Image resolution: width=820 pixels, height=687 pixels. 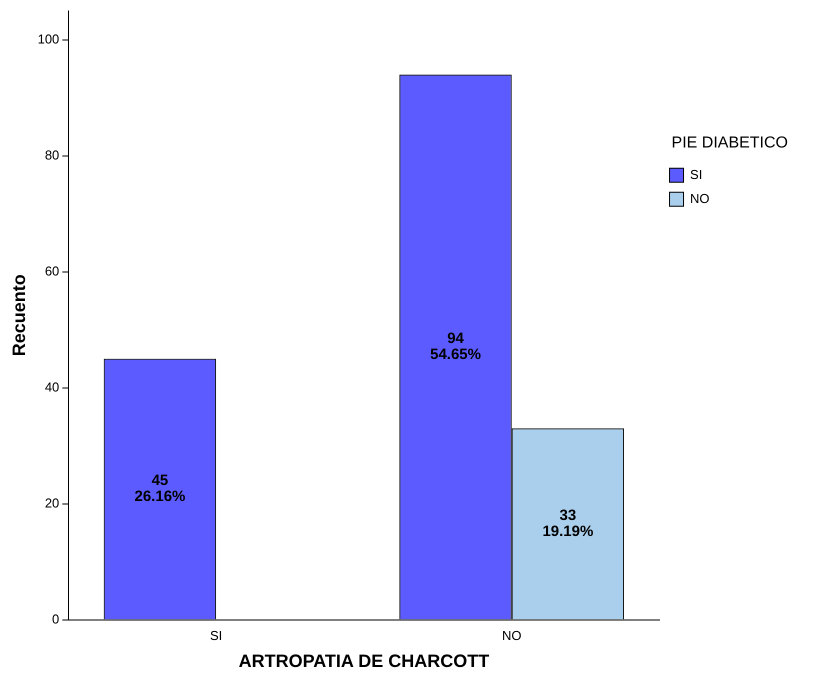 What do you see at coordinates (49, 38) in the screenshot?
I see `y-tick-label: 100` at bounding box center [49, 38].